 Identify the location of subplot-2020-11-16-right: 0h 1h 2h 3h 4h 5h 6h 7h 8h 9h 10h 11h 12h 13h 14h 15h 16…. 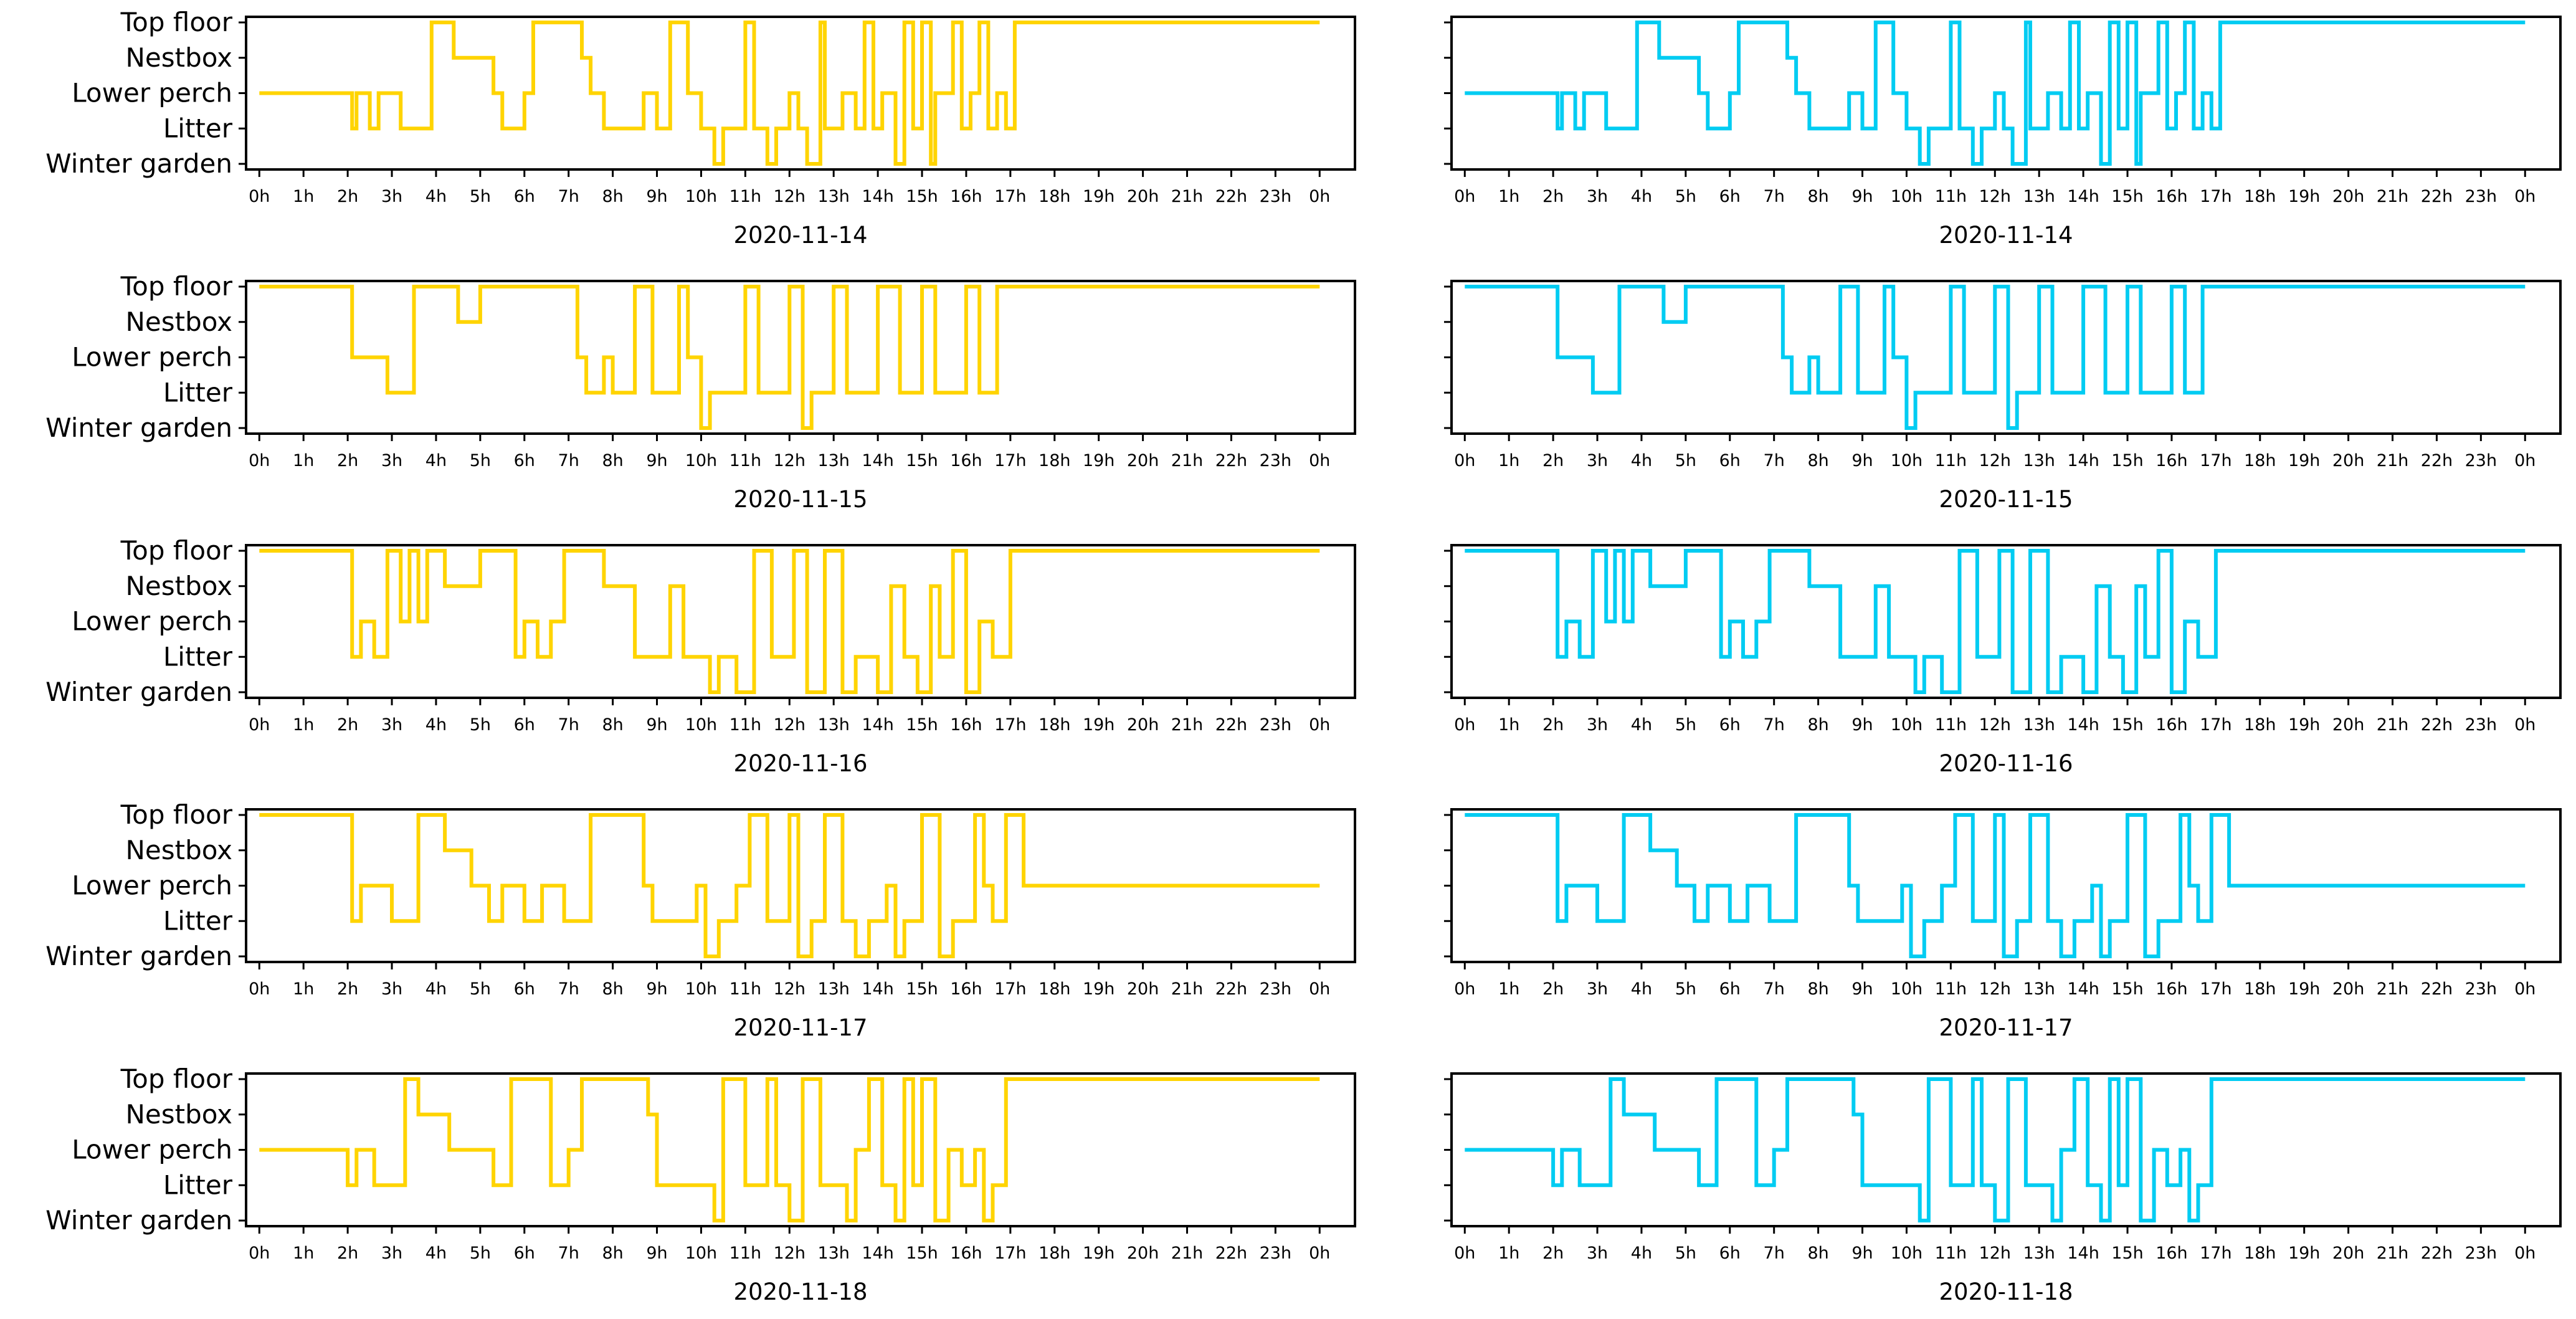
(2003, 660).